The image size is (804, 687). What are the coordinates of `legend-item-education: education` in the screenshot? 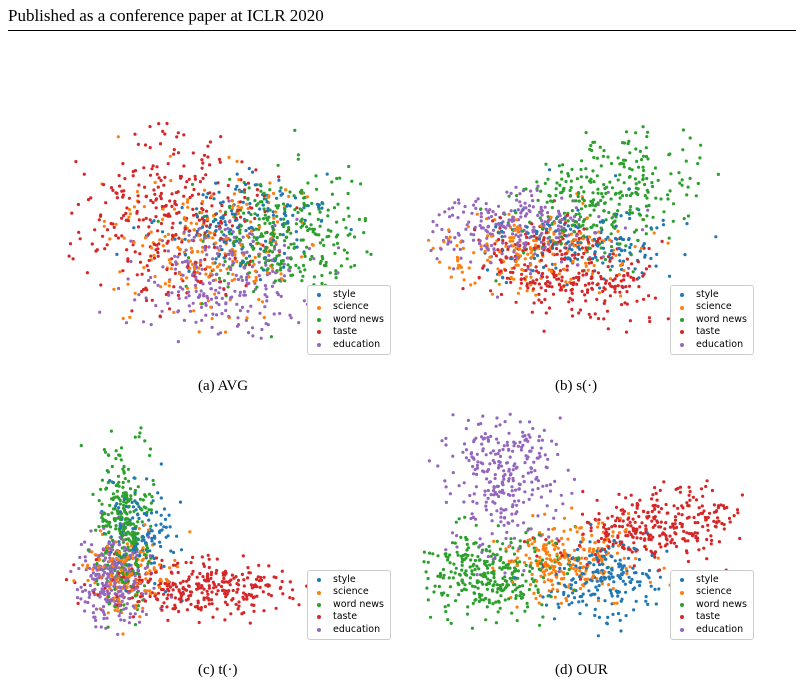 It's located at (349, 345).